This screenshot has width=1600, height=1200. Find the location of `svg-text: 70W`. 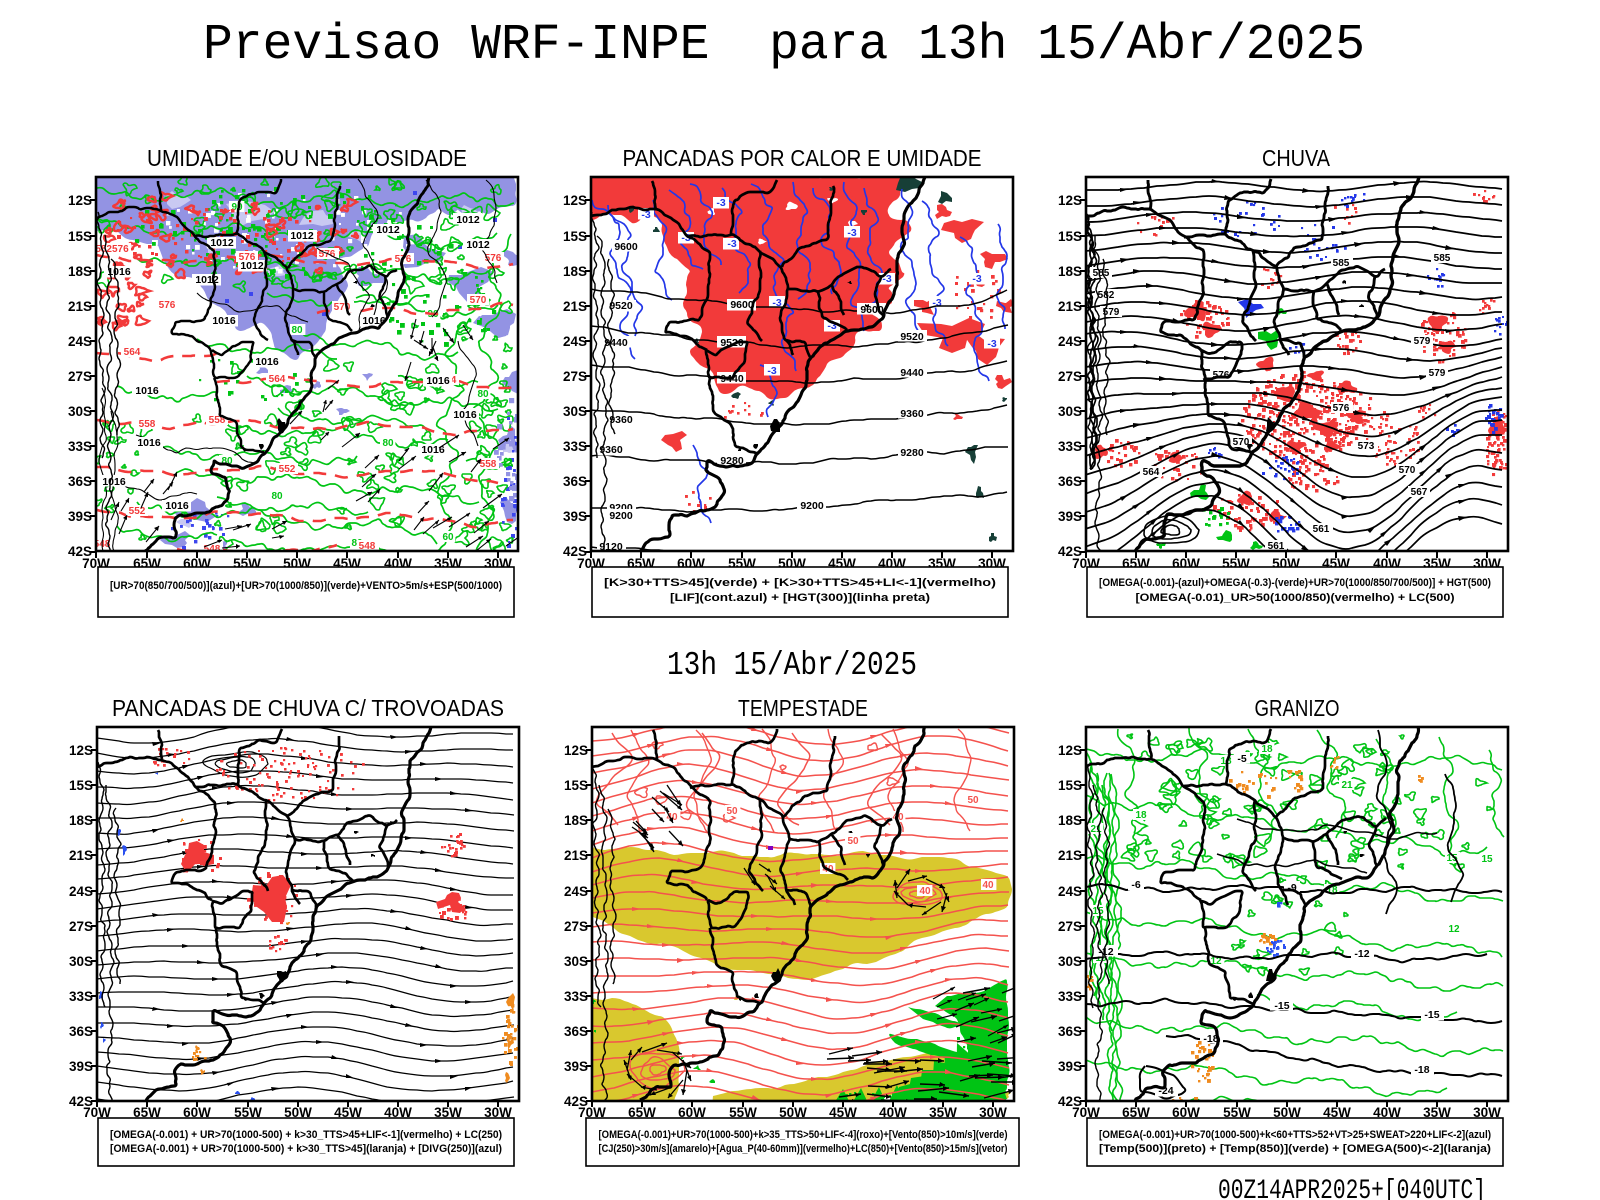

svg-text: 70W is located at coordinates (97, 1112).